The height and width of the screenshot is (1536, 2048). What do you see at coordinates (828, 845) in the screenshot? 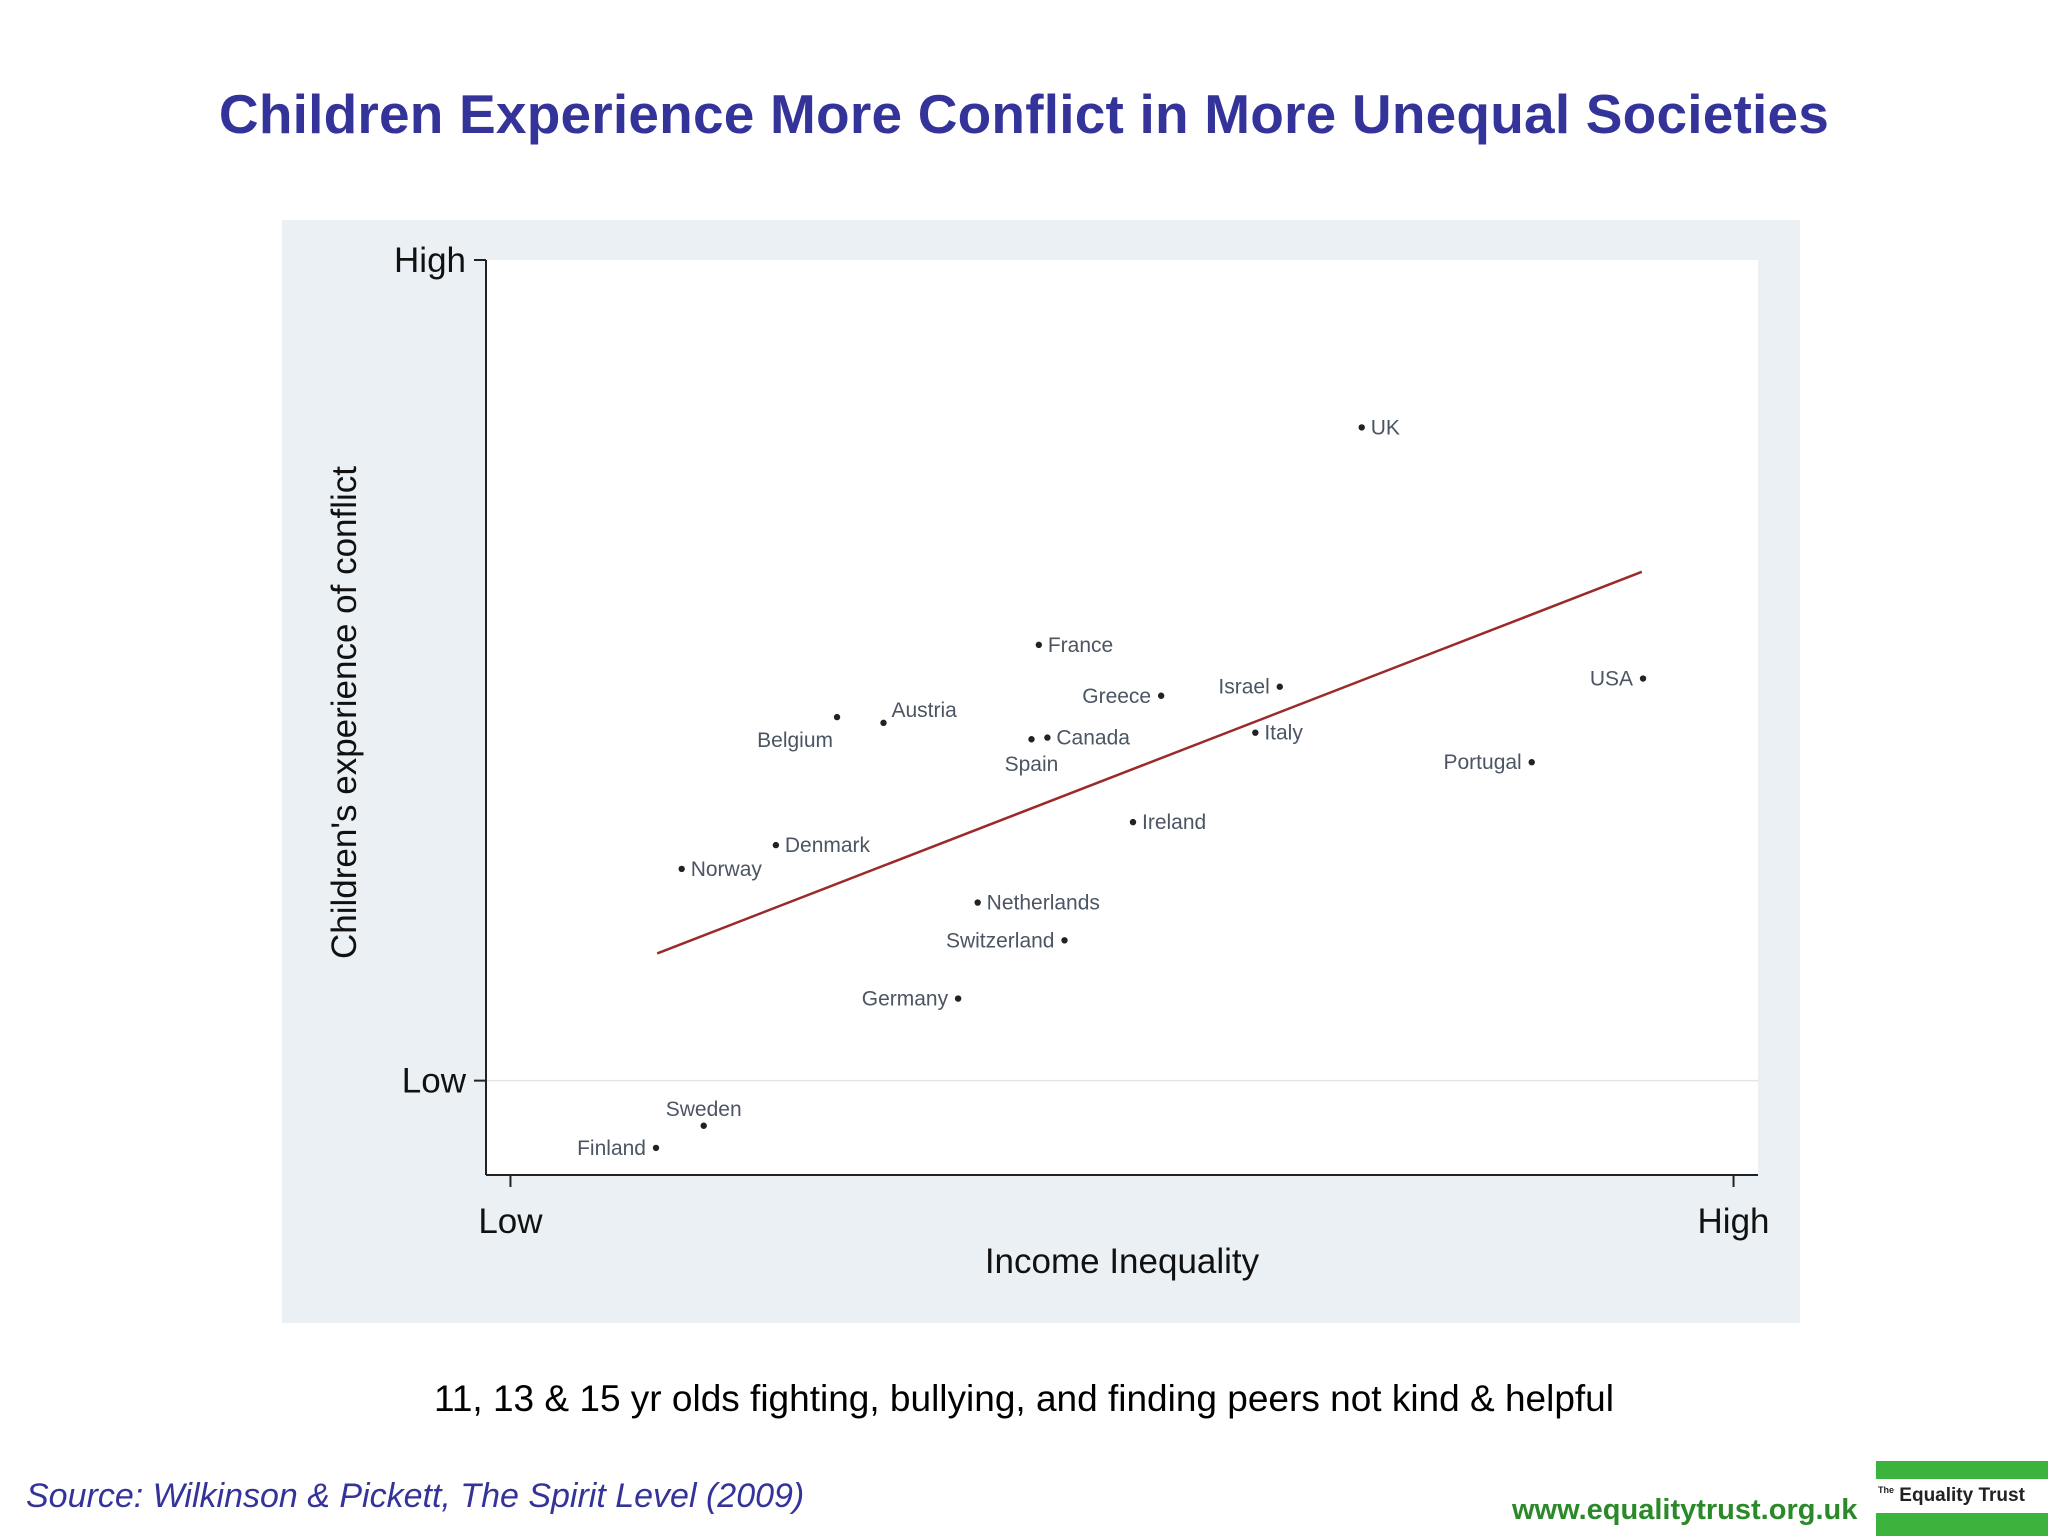
I see `point-label-denmark: Denmark` at bounding box center [828, 845].